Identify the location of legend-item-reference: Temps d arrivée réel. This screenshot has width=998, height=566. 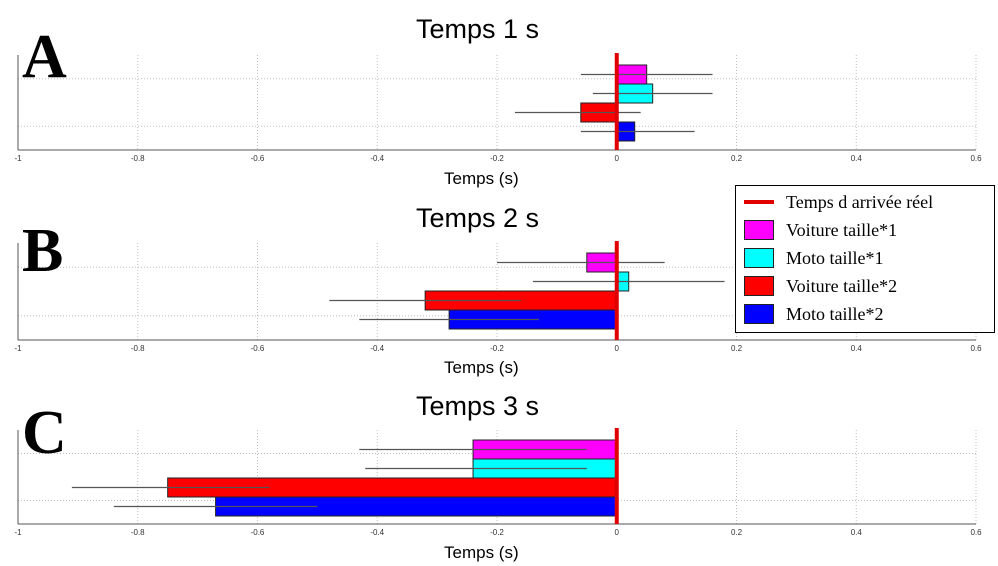
(838, 202).